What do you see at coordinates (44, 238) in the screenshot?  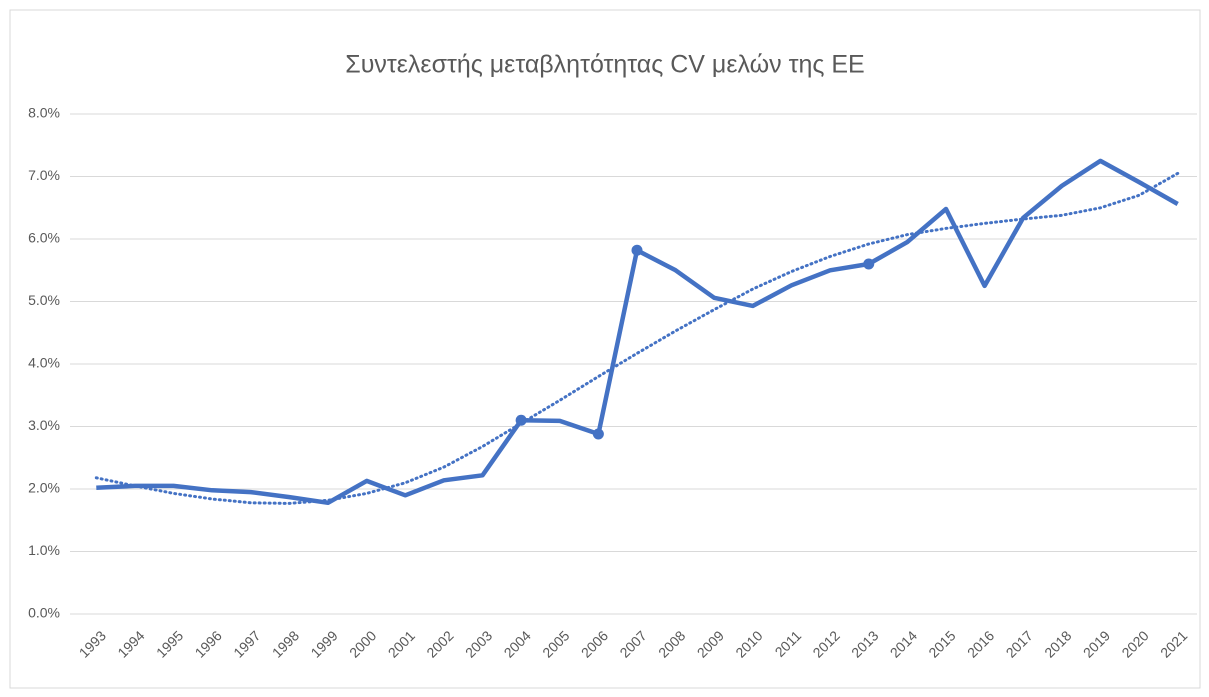 I see `y-tick-label: 6.0%` at bounding box center [44, 238].